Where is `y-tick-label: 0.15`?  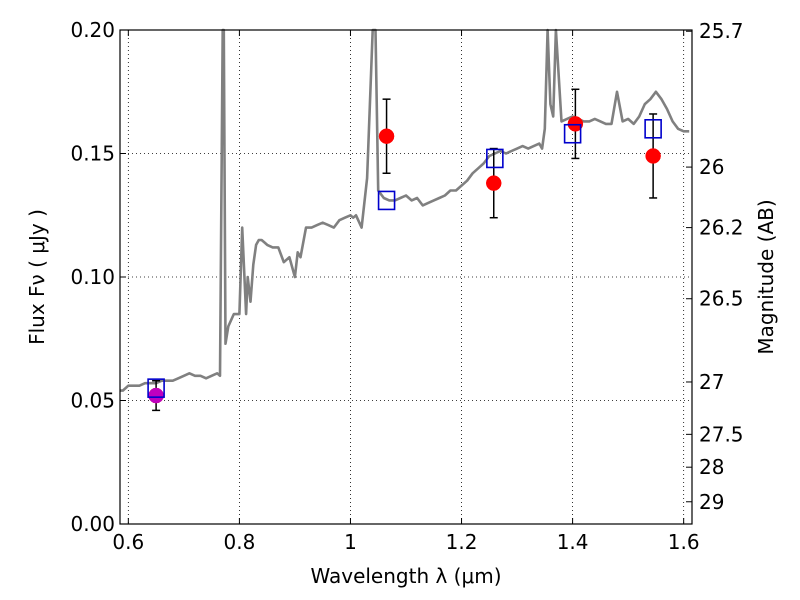
y-tick-label: 0.15 is located at coordinates (92, 154).